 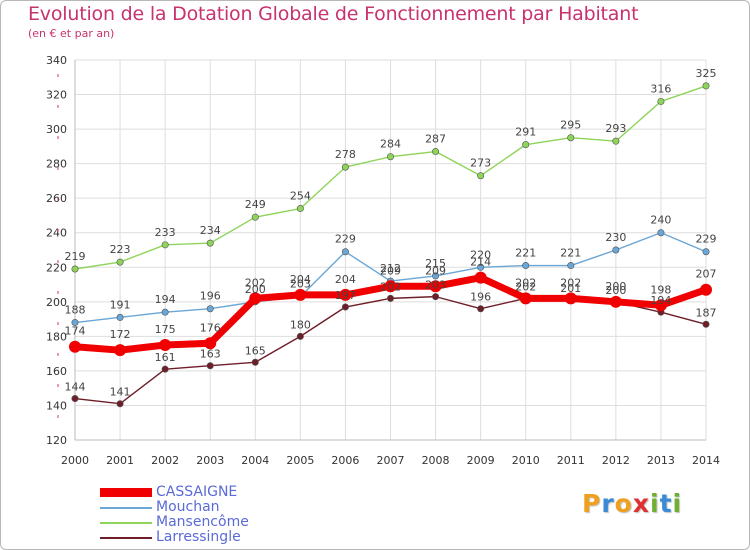 I want to click on legend-swatch-cassaigne, so click(x=126, y=492).